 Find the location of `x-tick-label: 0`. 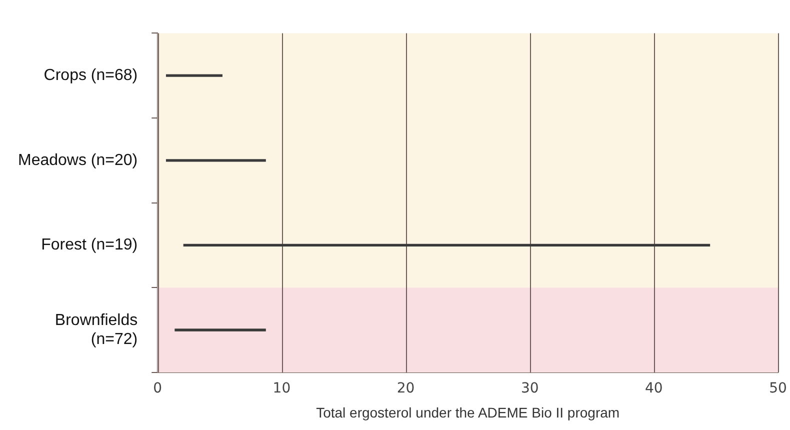

x-tick-label: 0 is located at coordinates (157, 388).